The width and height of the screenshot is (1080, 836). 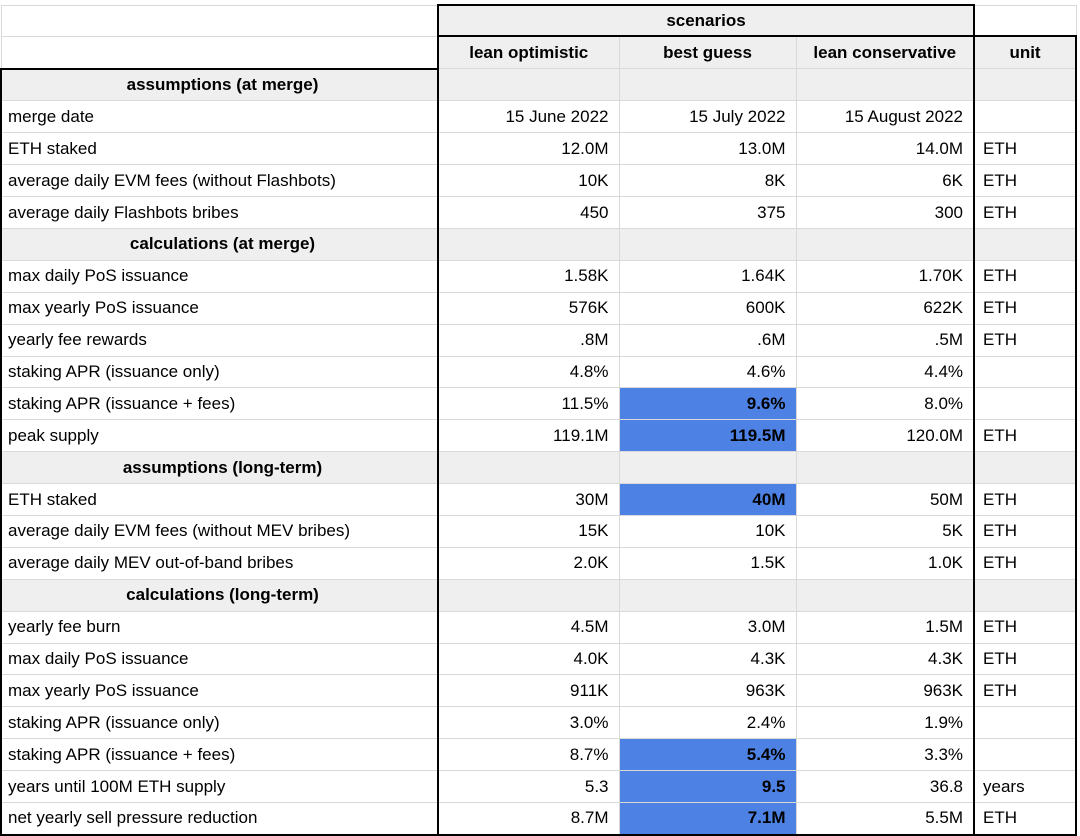 What do you see at coordinates (219, 627) in the screenshot?
I see `row-label-cell: yearly fee burn` at bounding box center [219, 627].